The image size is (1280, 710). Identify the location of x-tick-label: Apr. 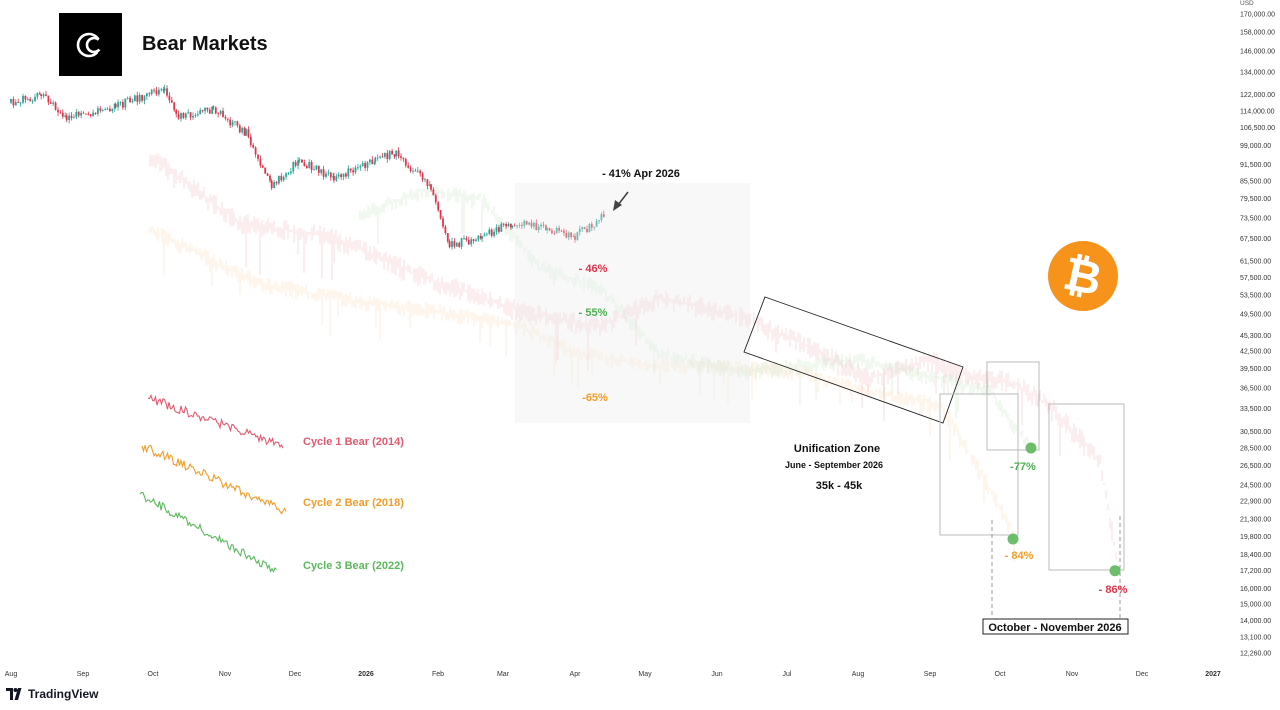
(576, 674).